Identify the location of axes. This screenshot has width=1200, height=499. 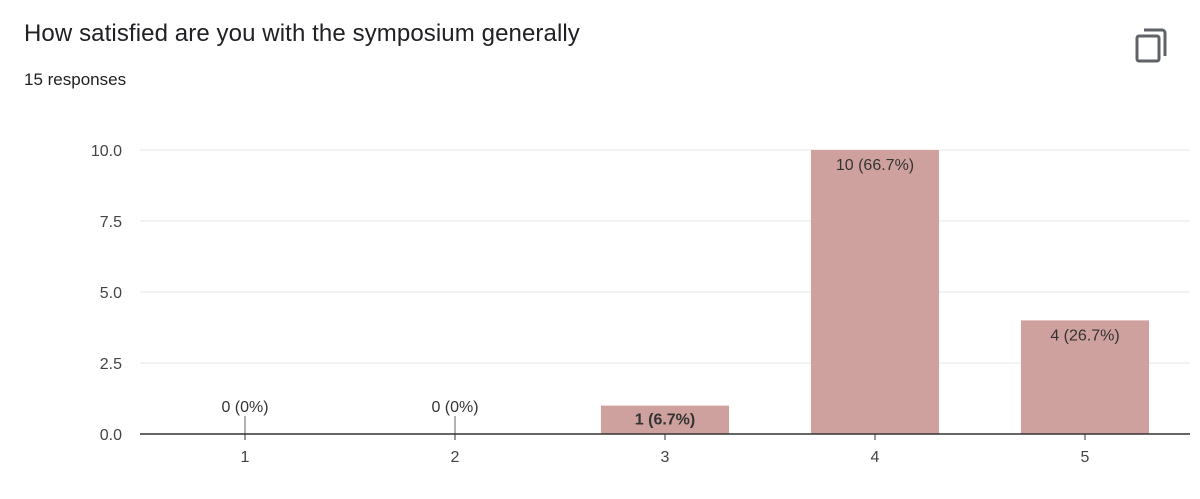
(665, 436).